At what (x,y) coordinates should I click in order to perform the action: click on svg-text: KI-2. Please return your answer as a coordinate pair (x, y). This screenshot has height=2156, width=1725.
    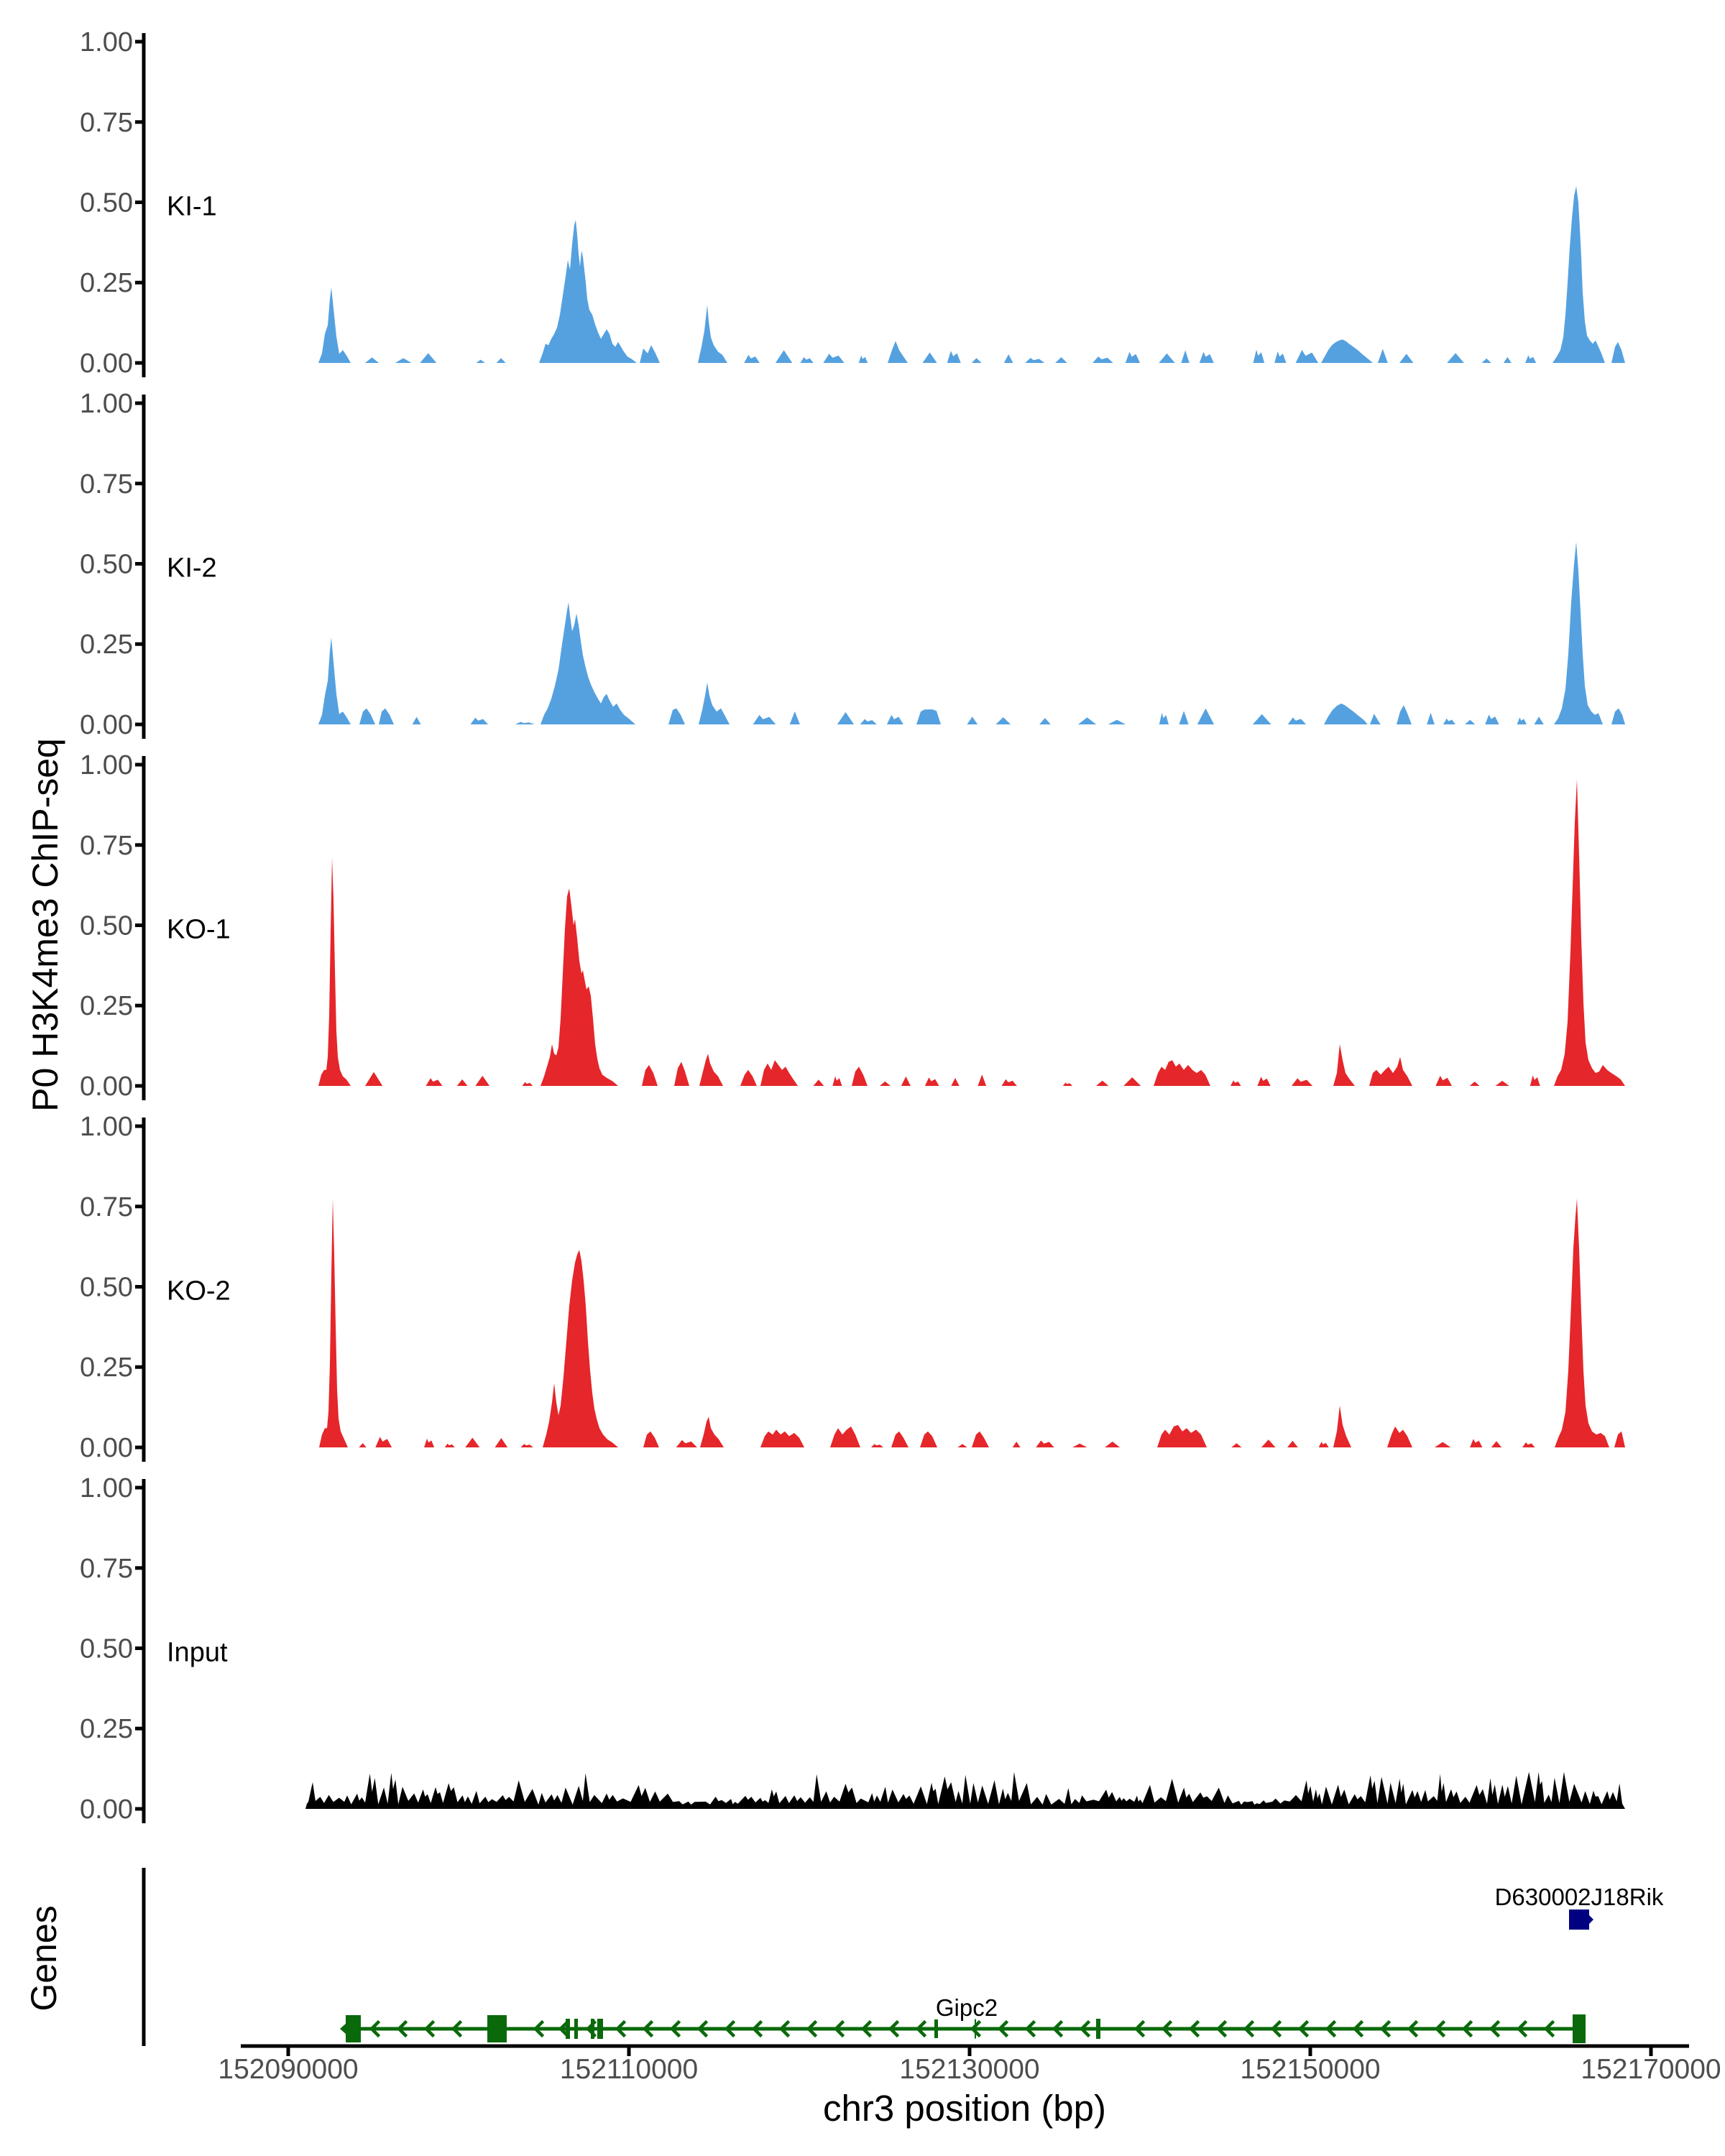
    Looking at the image, I should click on (192, 568).